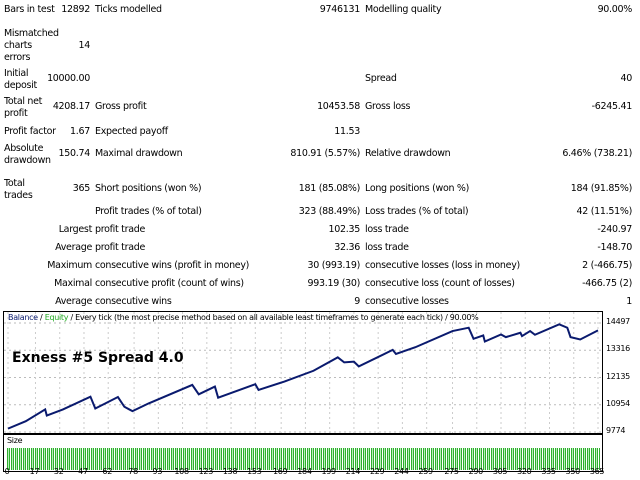 Image resolution: width=640 pixels, height=480 pixels. Describe the element at coordinates (107, 471) in the screenshot. I see `x-tick-label: 62` at that location.